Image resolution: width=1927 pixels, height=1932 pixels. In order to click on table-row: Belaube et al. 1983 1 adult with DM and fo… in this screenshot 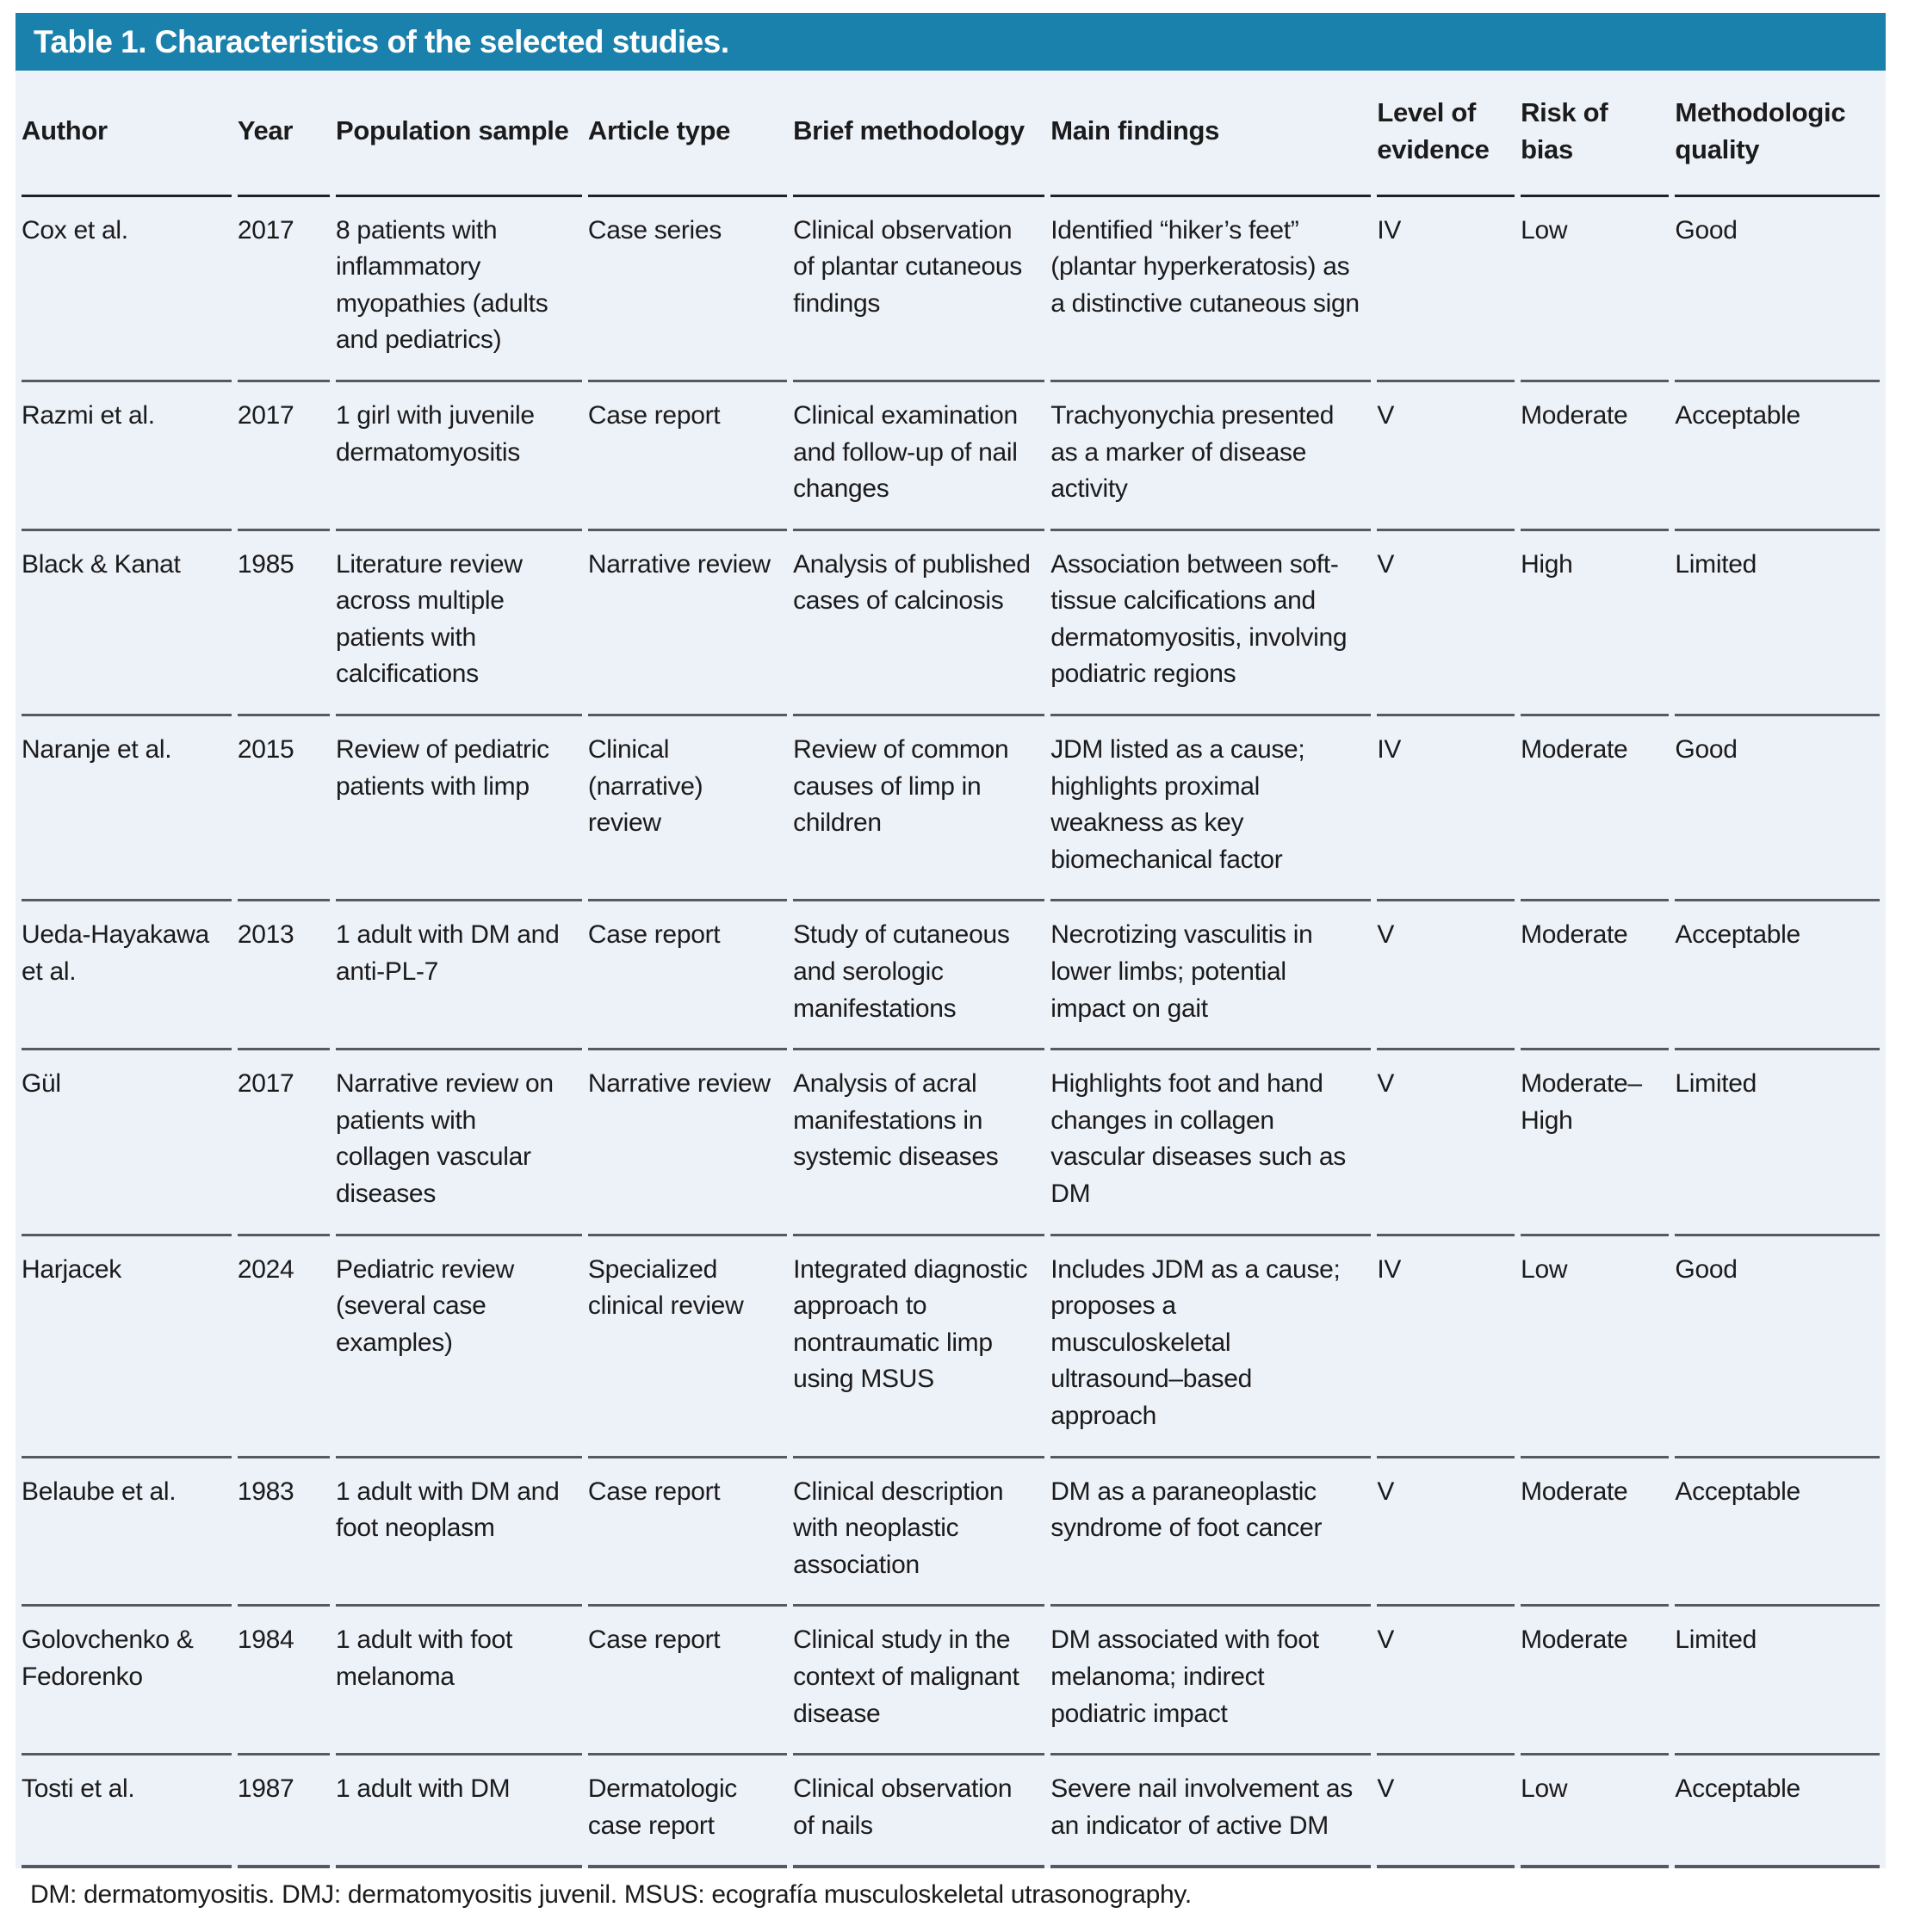, I will do `click(951, 1533)`.